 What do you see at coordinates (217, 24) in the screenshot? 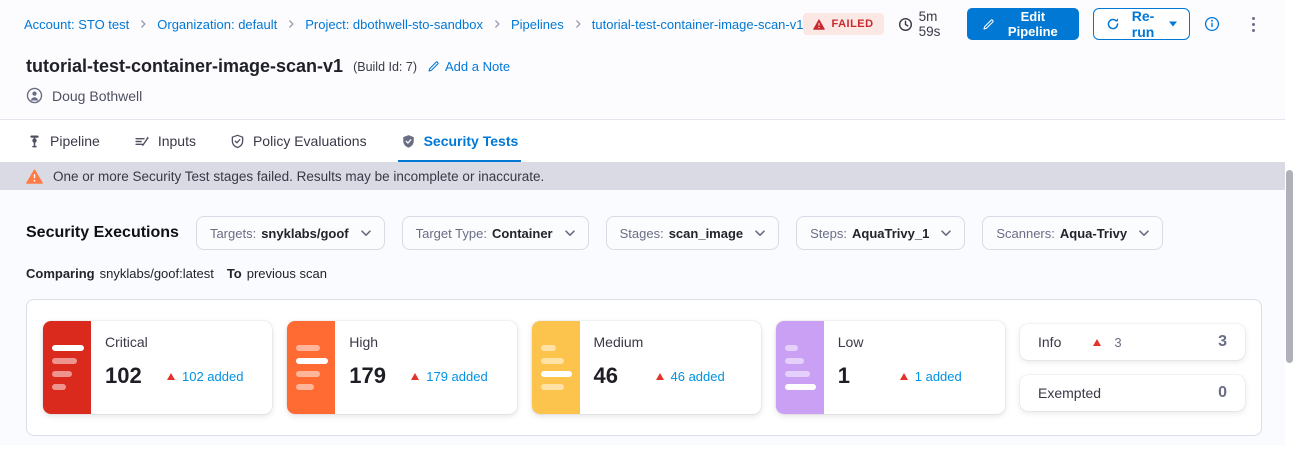
I see `breadcrumb-organization: Organization: default` at bounding box center [217, 24].